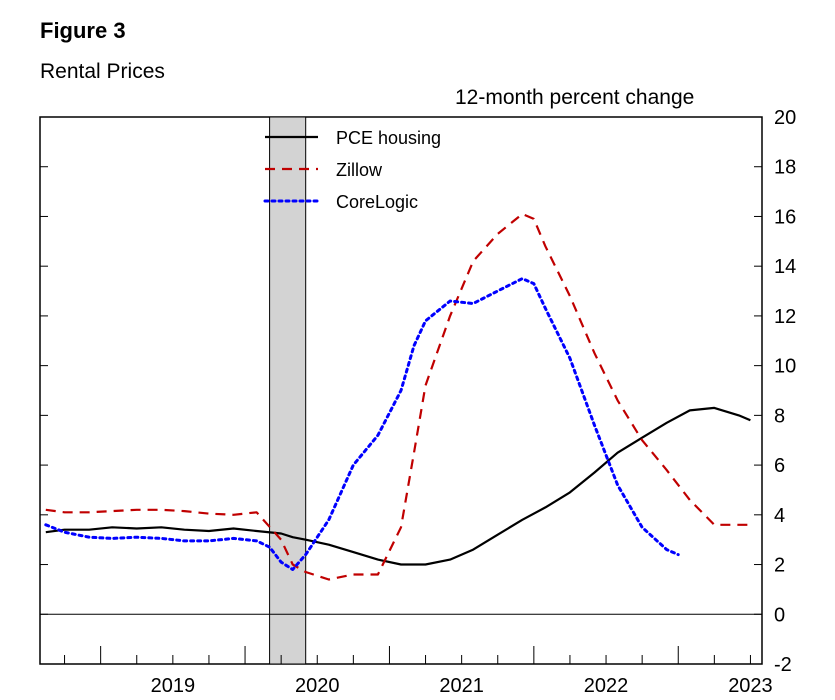  I want to click on y-tick-label: 12, so click(785, 317).